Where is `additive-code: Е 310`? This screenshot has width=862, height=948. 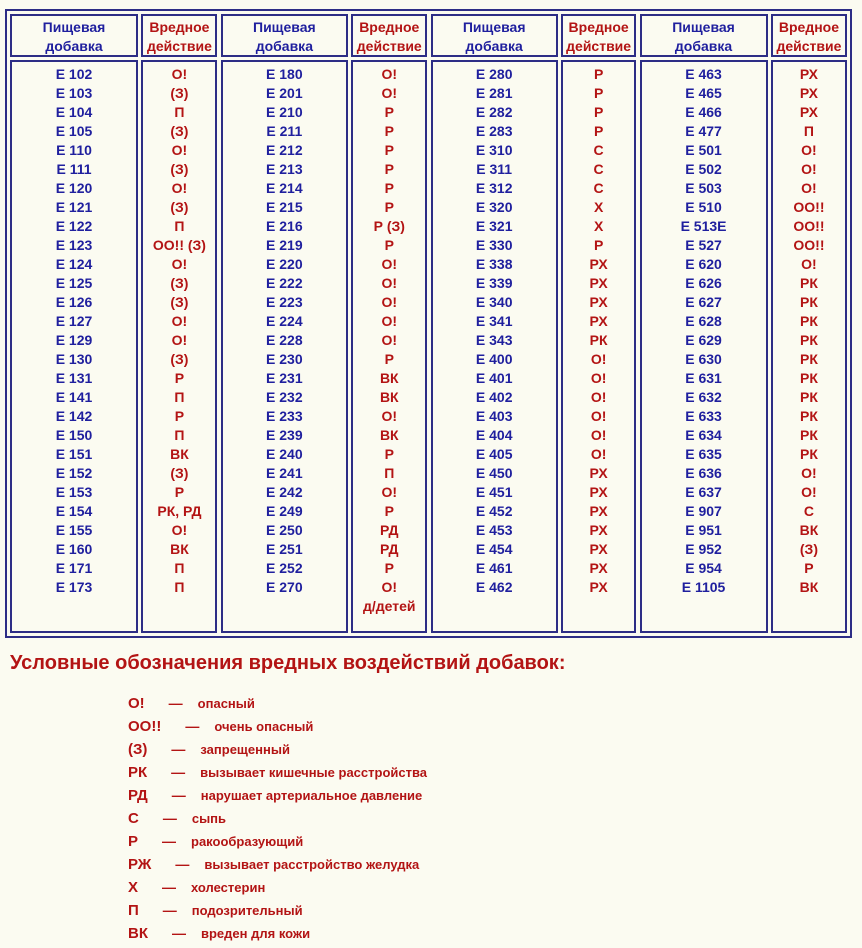 additive-code: Е 310 is located at coordinates (494, 150).